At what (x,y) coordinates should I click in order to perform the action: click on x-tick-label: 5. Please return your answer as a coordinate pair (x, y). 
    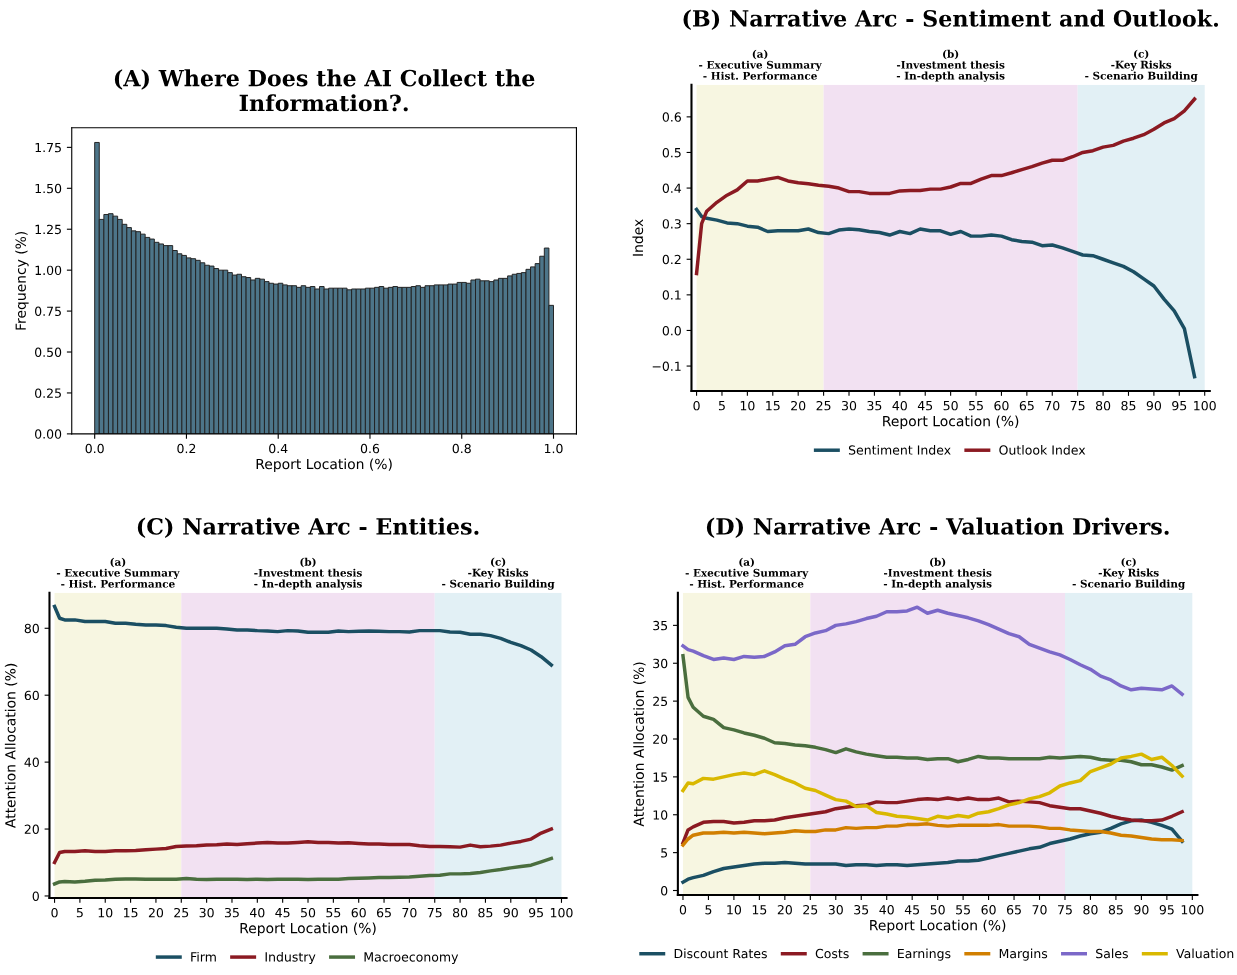
    Looking at the image, I should click on (708, 910).